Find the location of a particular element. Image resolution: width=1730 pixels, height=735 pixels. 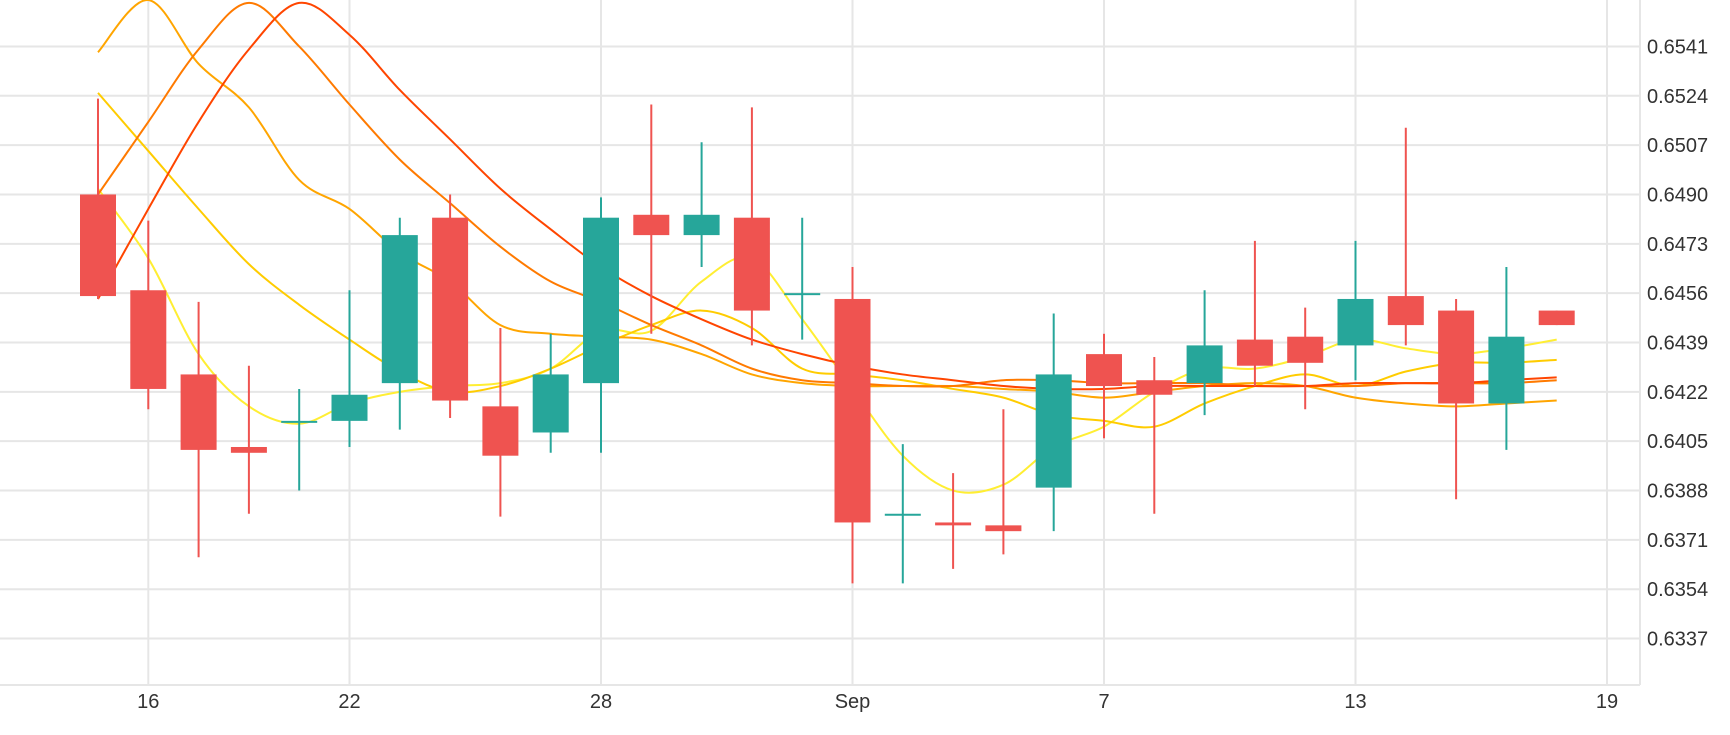

y-tick-label: 0.6524 is located at coordinates (1677, 97).